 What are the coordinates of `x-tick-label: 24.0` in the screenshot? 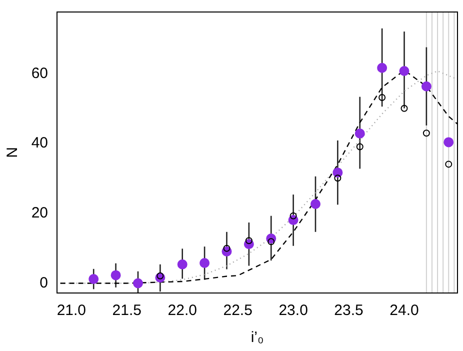 It's located at (404, 311).